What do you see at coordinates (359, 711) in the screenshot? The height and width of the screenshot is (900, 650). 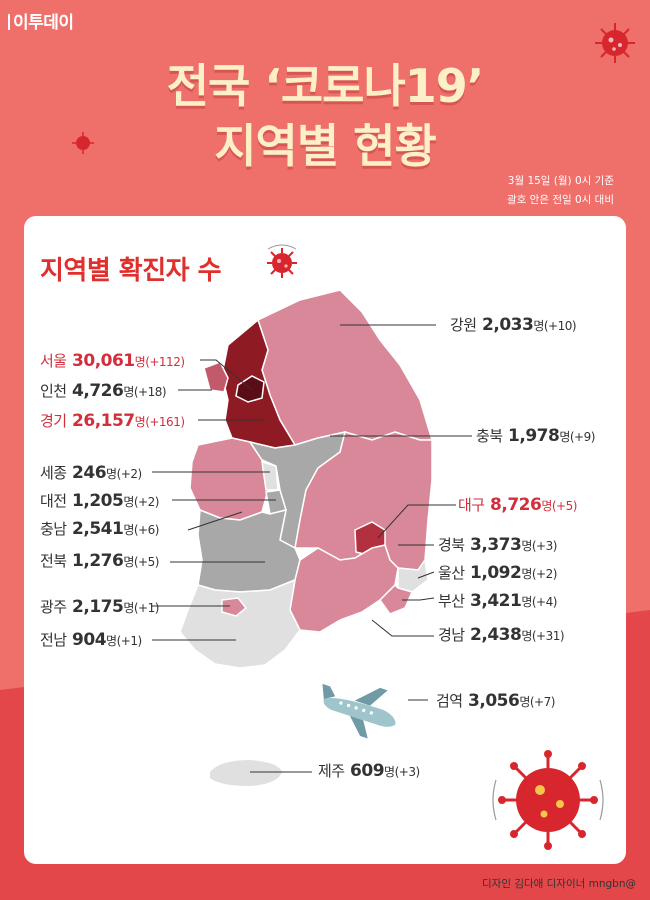 I see `airplane-icon` at bounding box center [359, 711].